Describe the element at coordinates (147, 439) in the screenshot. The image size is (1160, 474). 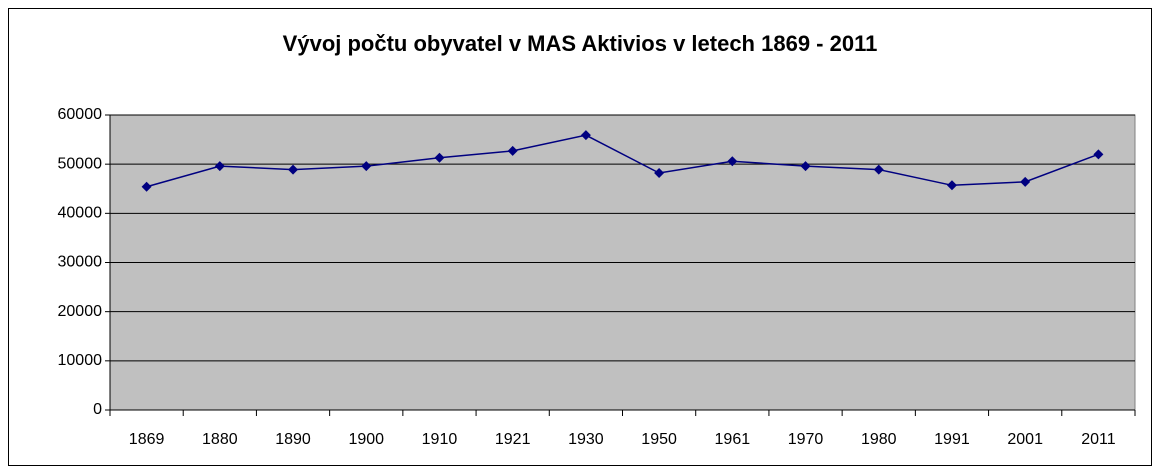
I see `x-tick-label: 1869` at that location.